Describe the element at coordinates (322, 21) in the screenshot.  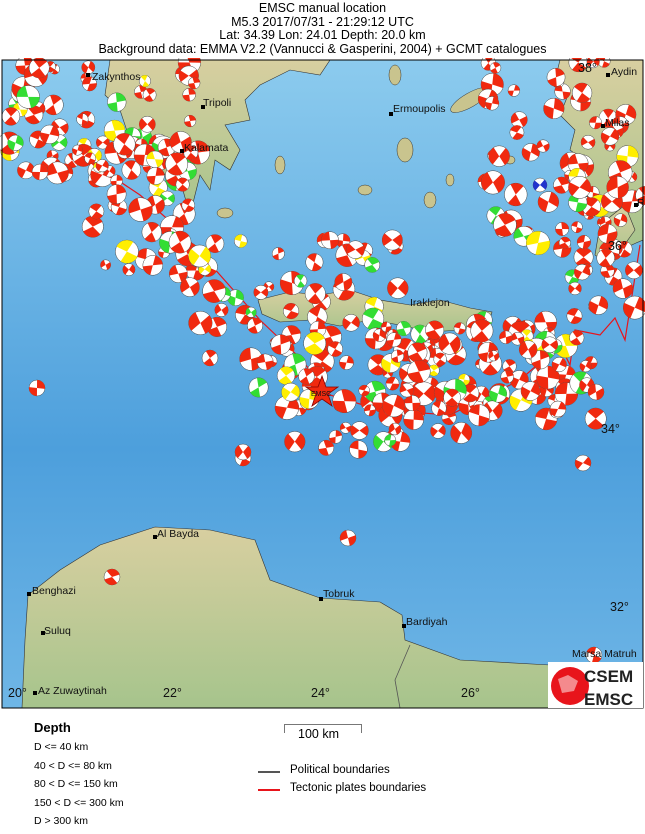
I see `event-info: M5.3 2017/07/31 - 21:29:12 UTC` at that location.